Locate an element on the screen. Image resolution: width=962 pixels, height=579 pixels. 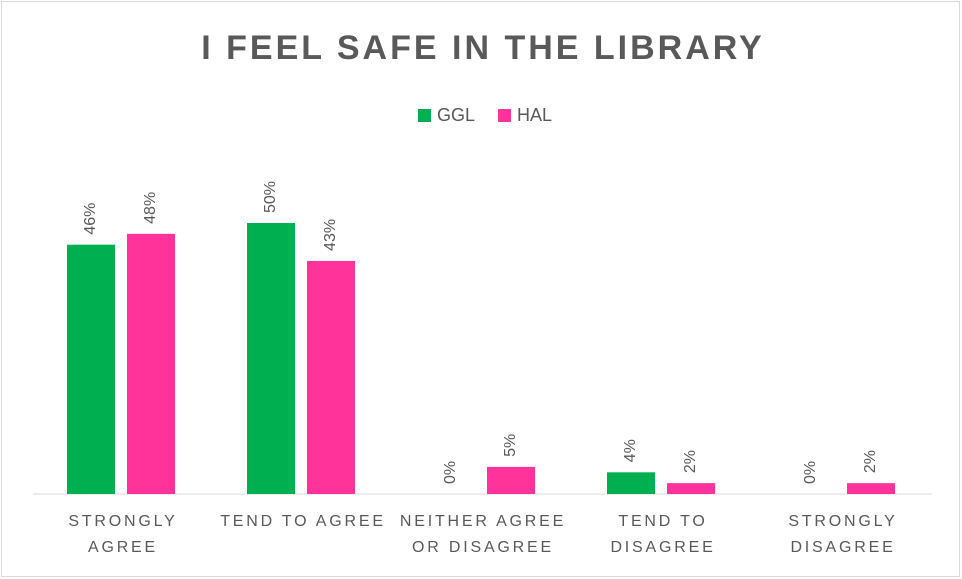
value-label: 48% is located at coordinates (150, 208).